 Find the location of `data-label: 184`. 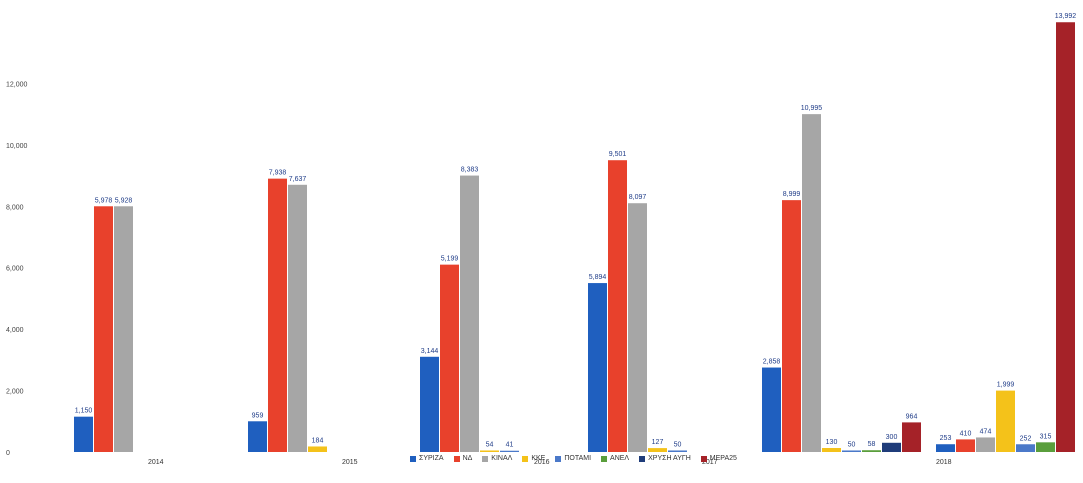

data-label: 184 is located at coordinates (318, 440).